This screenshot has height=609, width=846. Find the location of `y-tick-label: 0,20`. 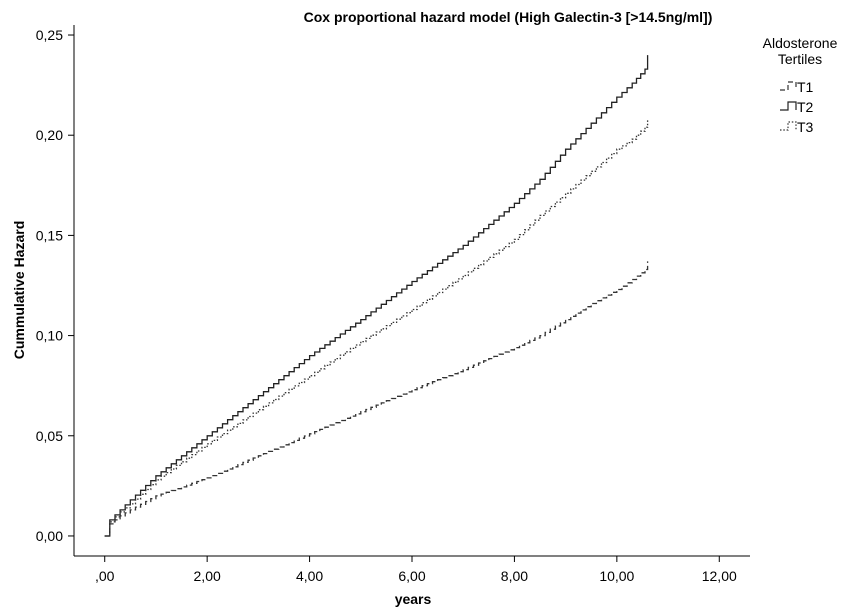

y-tick-label: 0,20 is located at coordinates (49, 135).